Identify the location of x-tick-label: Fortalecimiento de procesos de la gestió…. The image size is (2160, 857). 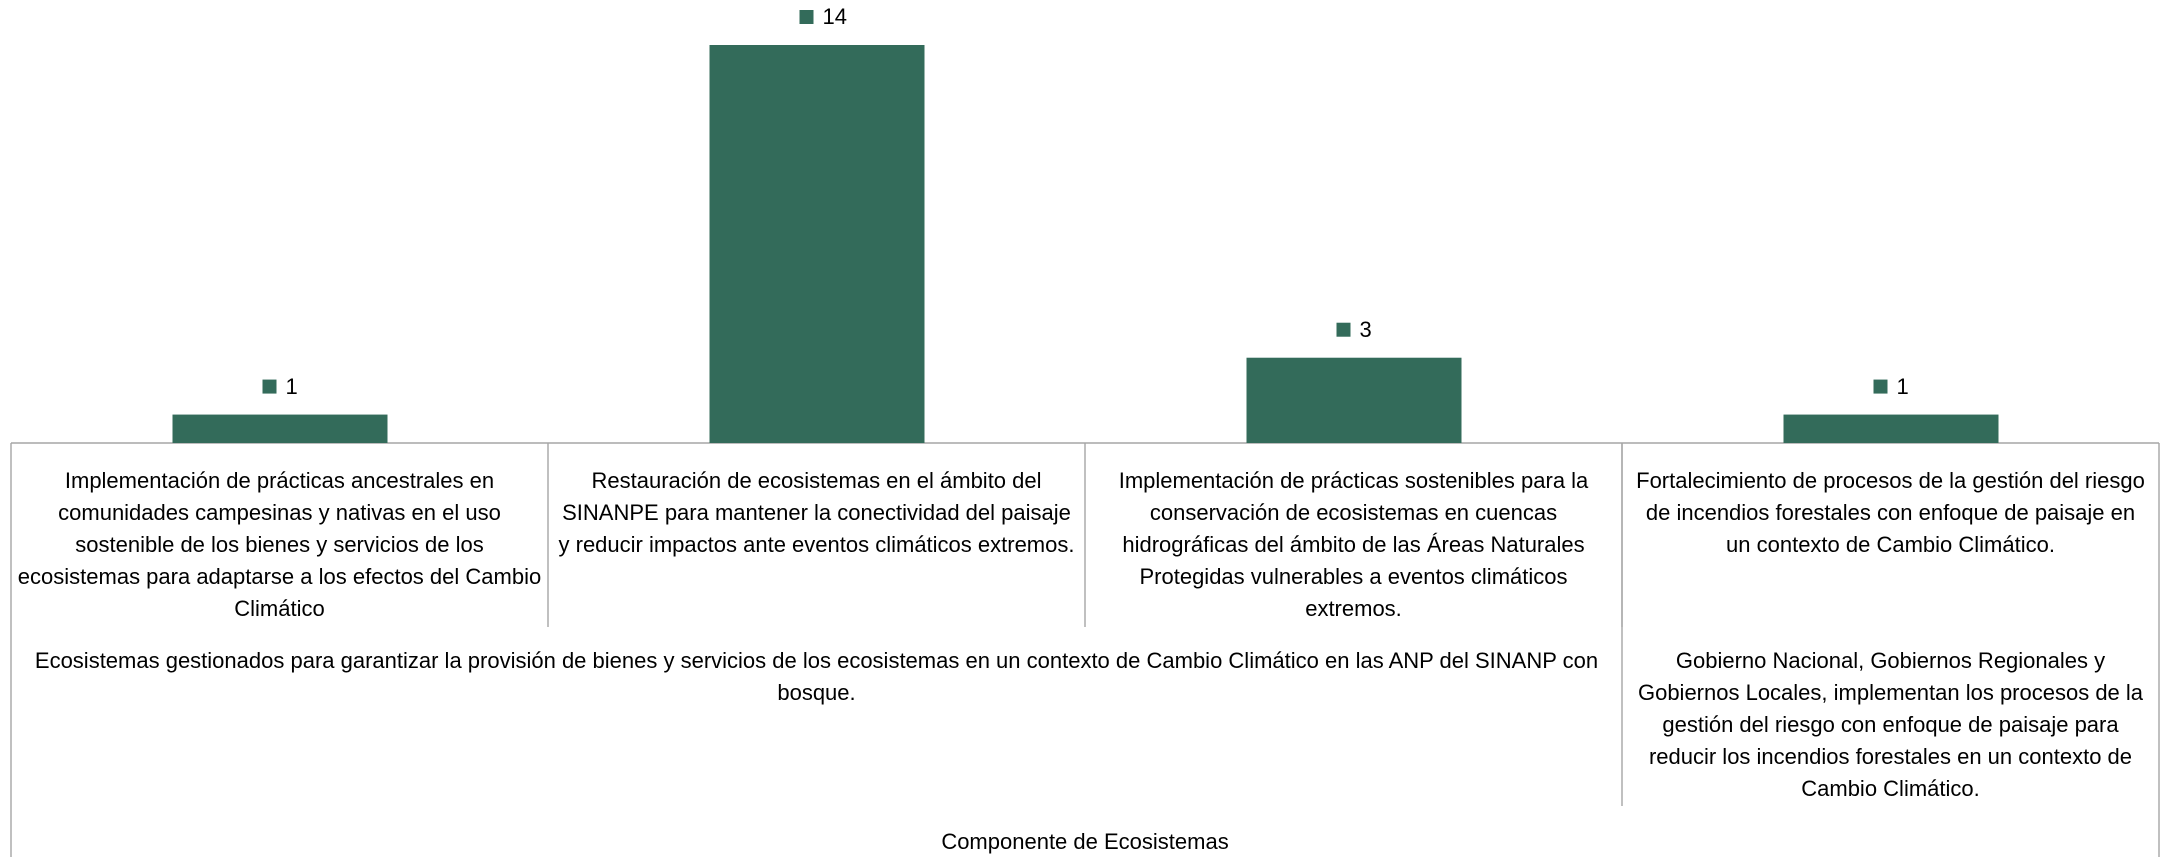
(1890, 512).